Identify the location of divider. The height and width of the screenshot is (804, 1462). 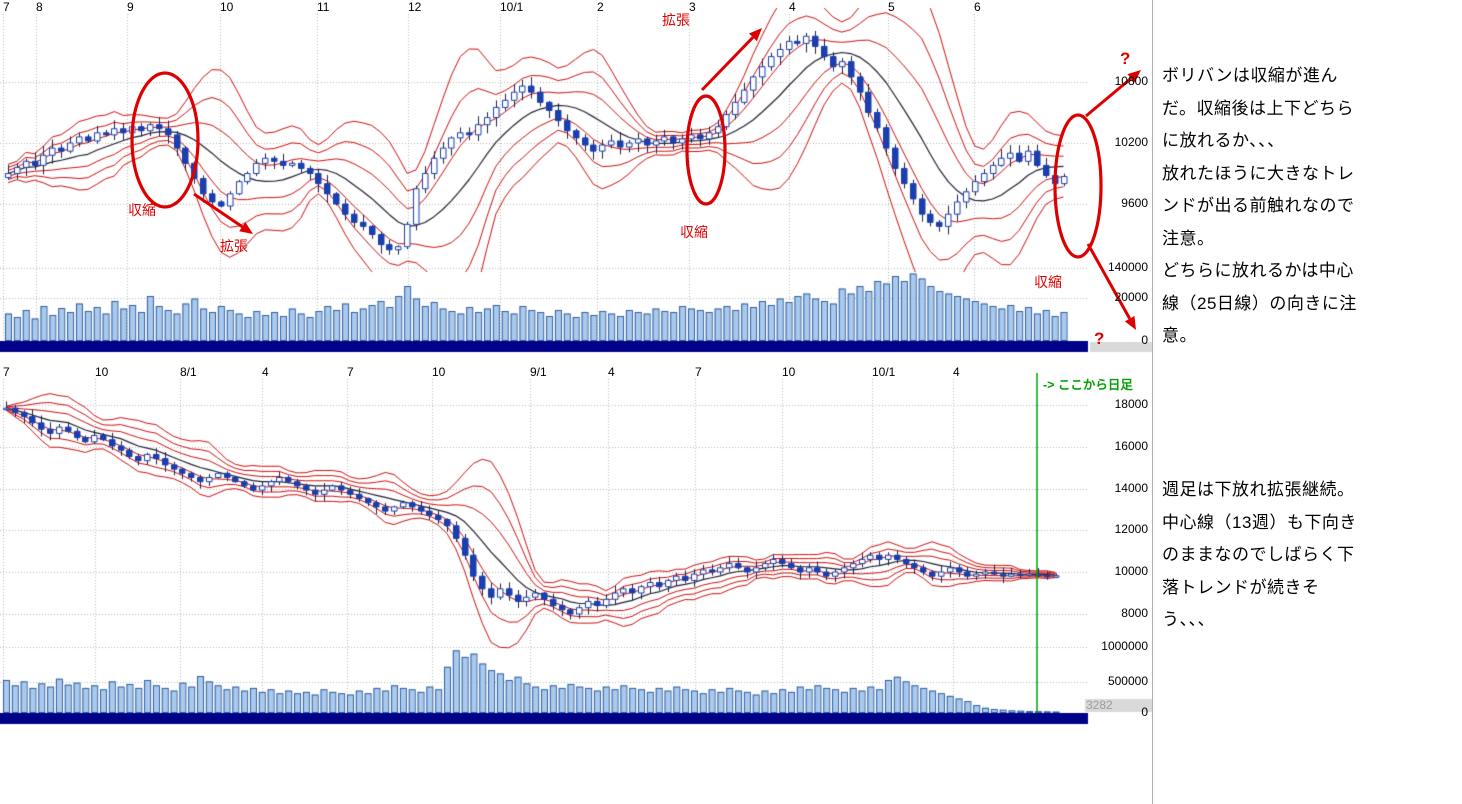
(1152, 402).